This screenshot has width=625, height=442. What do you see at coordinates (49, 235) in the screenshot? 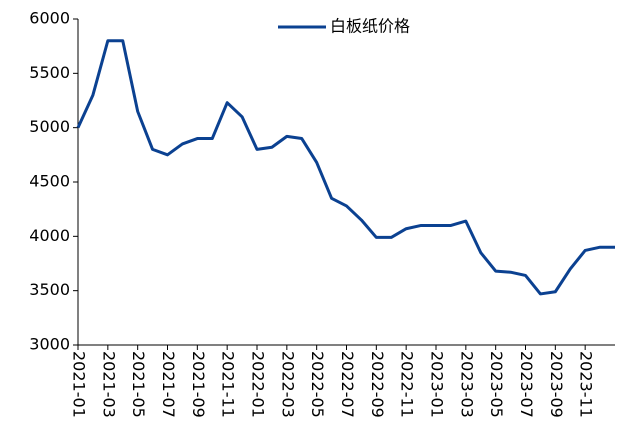
I see `y-tick-label: 4000` at bounding box center [49, 235].